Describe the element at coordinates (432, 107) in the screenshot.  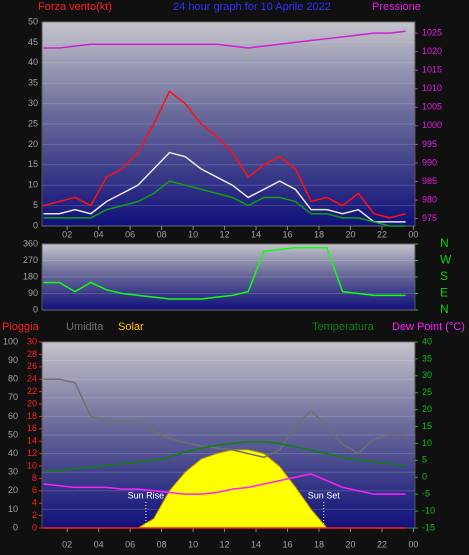
I see `y2-tick-label: 1005` at that location.